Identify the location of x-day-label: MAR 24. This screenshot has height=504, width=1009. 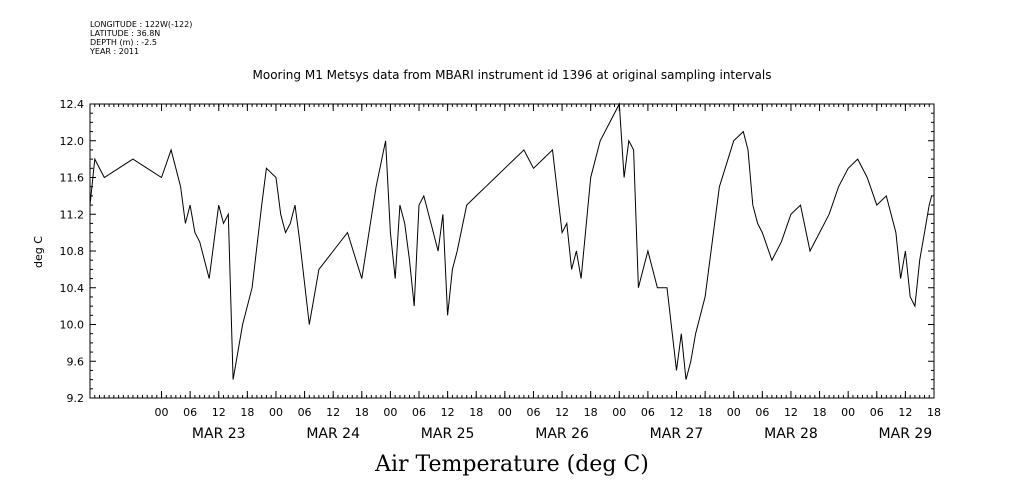
(333, 434).